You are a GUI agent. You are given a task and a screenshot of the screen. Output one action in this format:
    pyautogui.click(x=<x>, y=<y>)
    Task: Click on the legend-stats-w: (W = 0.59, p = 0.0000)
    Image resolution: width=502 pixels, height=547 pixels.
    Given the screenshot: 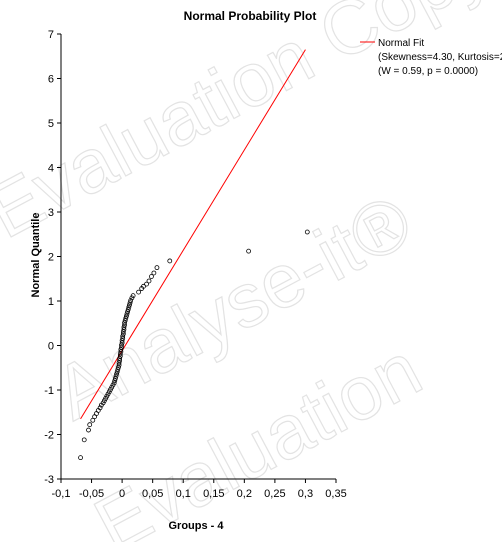 What is the action you would take?
    pyautogui.click(x=428, y=71)
    